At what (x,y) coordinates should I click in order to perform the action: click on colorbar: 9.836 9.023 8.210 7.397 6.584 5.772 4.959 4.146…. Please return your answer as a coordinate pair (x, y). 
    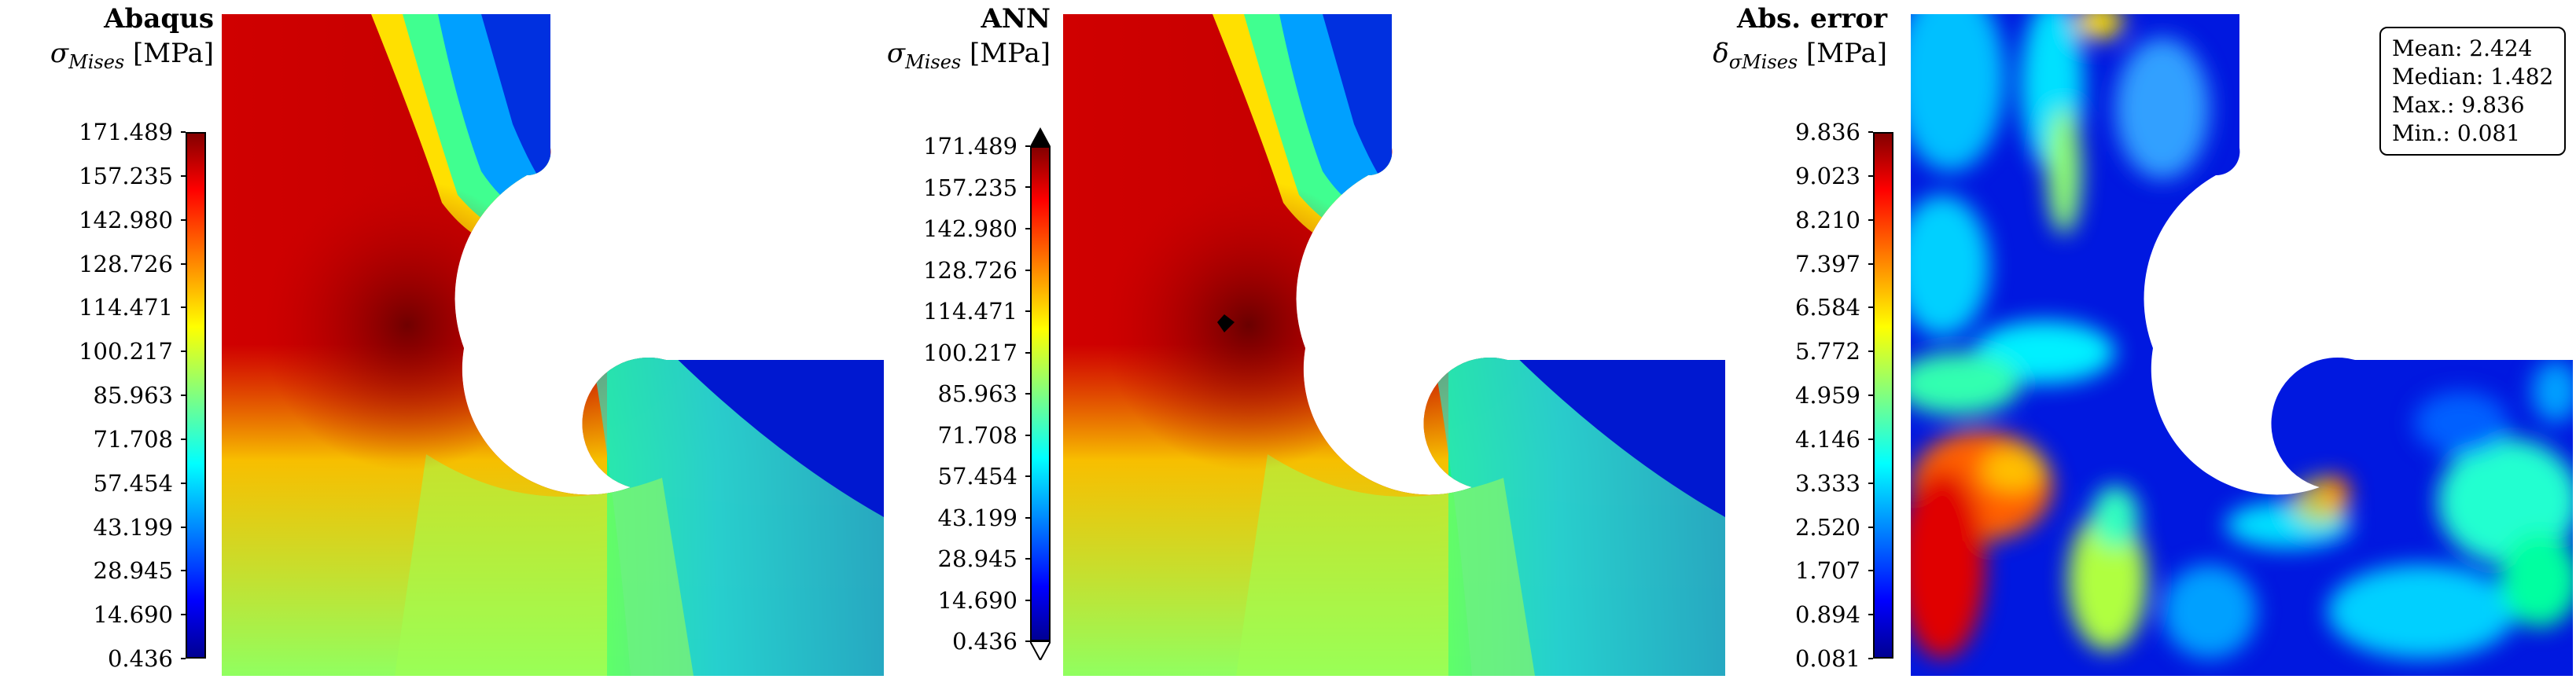
    Looking at the image, I should click on (1844, 395).